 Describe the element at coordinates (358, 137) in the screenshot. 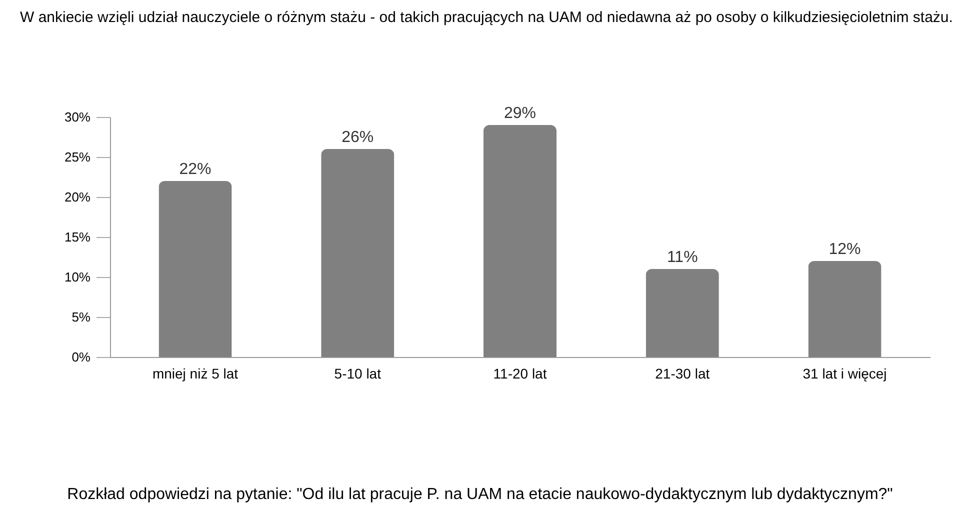

I see `data-label: 26%` at that location.